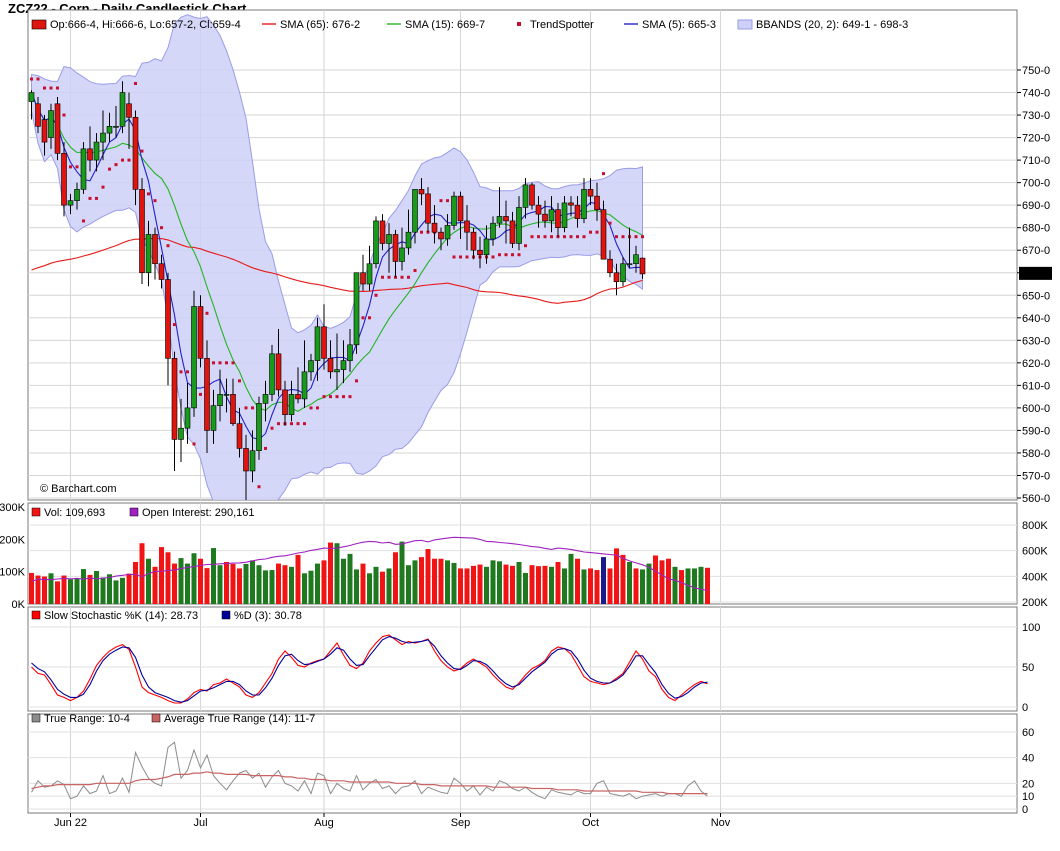  What do you see at coordinates (268, 616) in the screenshot?
I see `stochastic-legend-label: %D (3): 30.78` at bounding box center [268, 616].